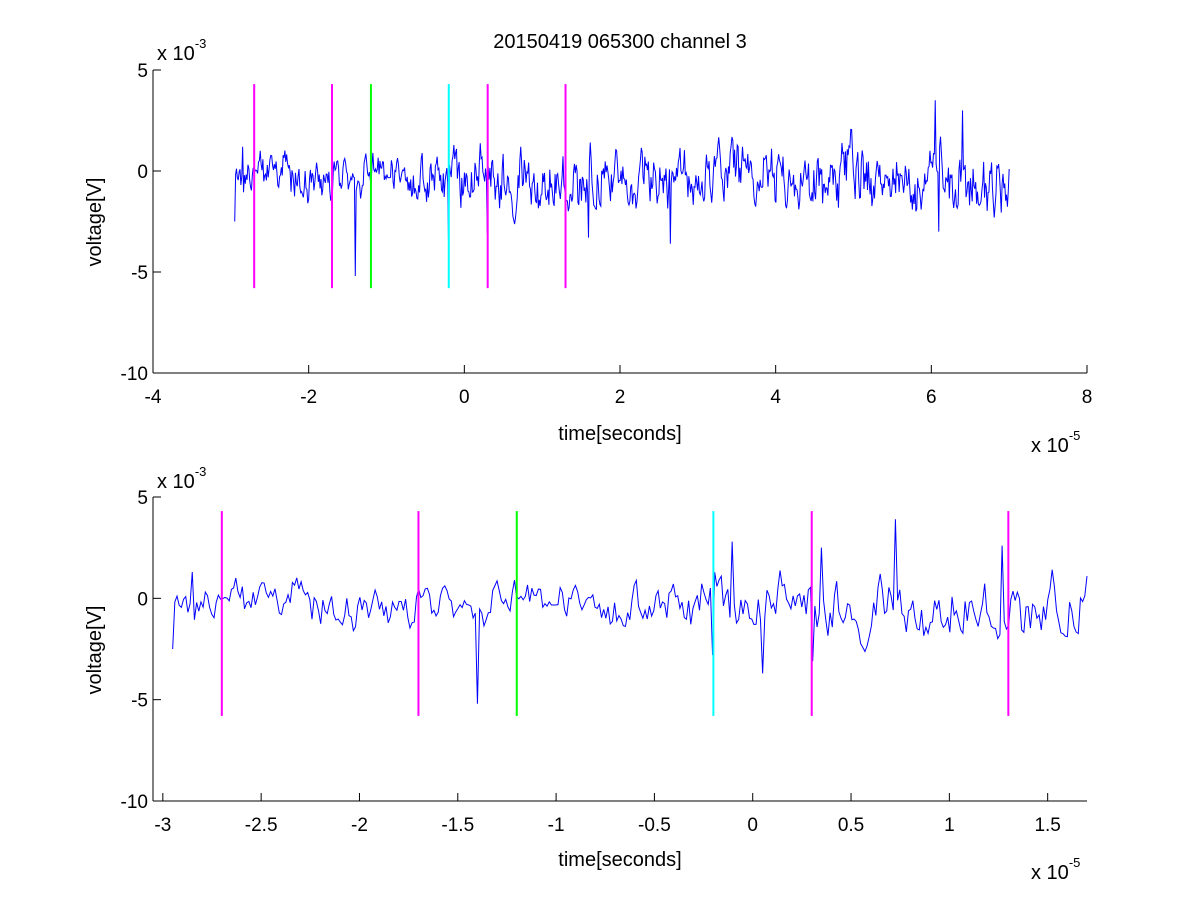 Image resolution: width=1200 pixels, height=901 pixels. What do you see at coordinates (619, 860) in the screenshot?
I see `bottom-x-axis-label: time[seconds]` at bounding box center [619, 860].